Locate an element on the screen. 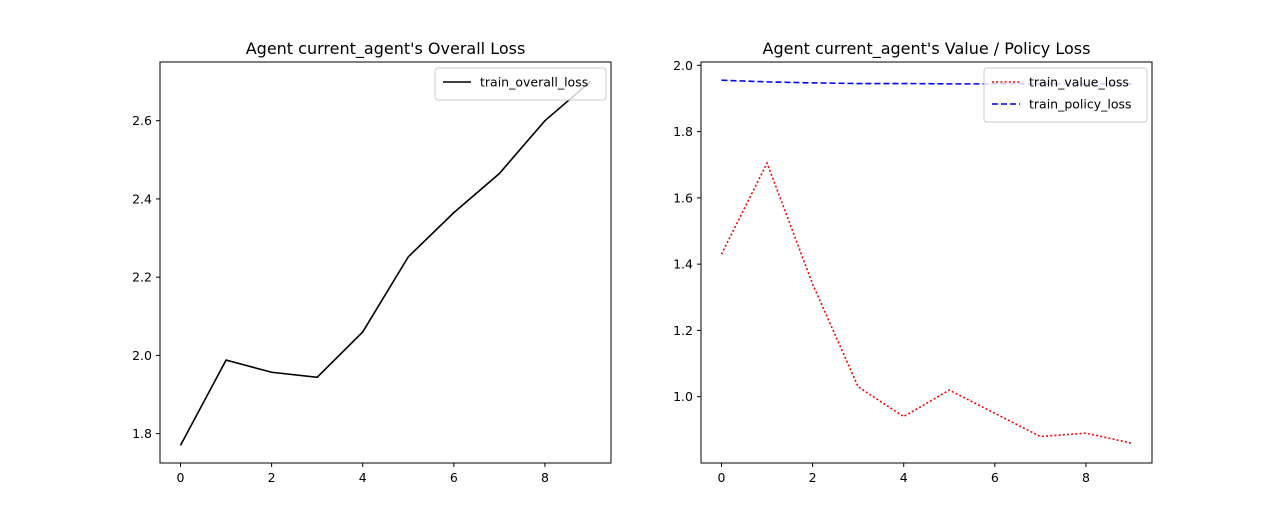 This screenshot has height=520, width=1280. legend-label: train_policy_loss is located at coordinates (1080, 104).